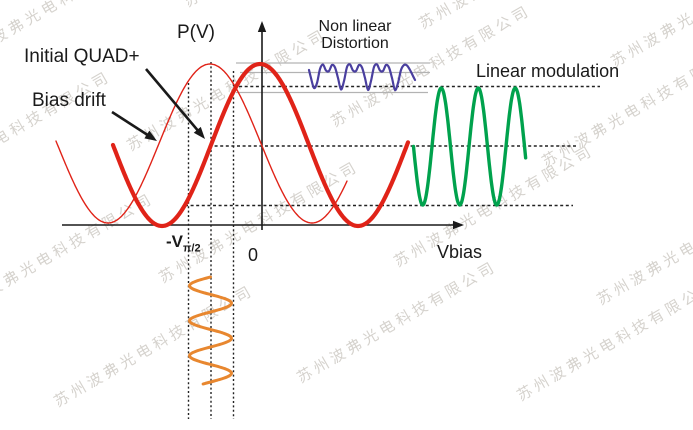 The width and height of the screenshot is (693, 430). Describe the element at coordinates (192, 248) in the screenshot. I see `neg-v-subscript: π/2` at that location.